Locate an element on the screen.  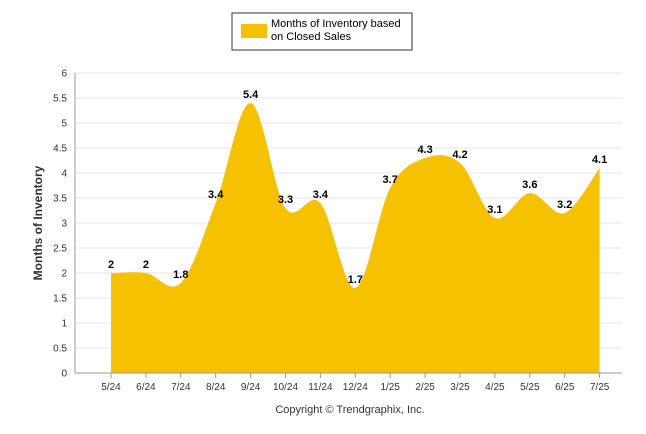
data-label: 3.2 is located at coordinates (564, 205).